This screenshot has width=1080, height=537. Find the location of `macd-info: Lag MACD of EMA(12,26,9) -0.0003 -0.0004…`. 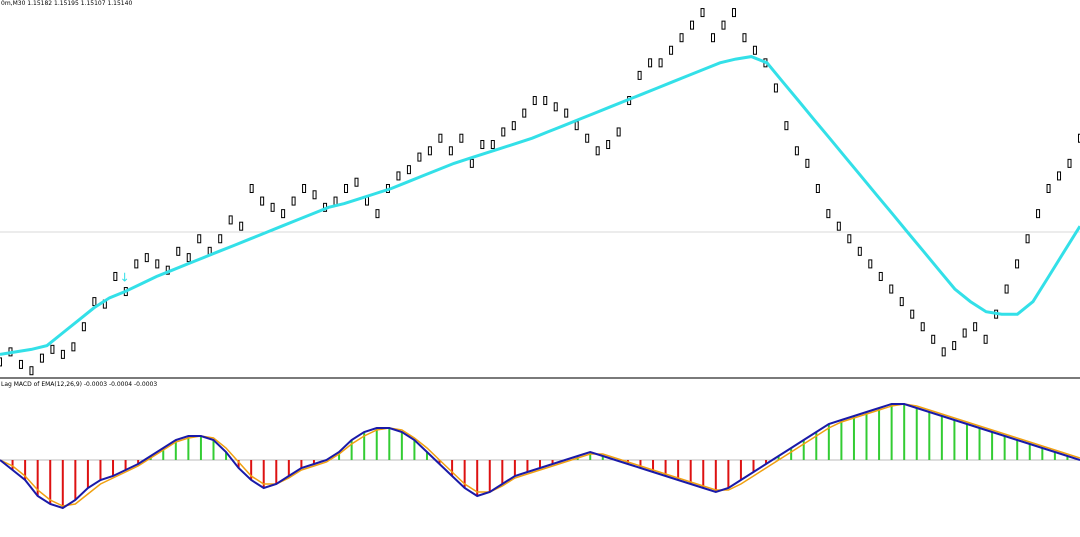

macd-info: Lag MACD of EMA(12,26,9) -0.0003 -0.0004… is located at coordinates (79, 384).